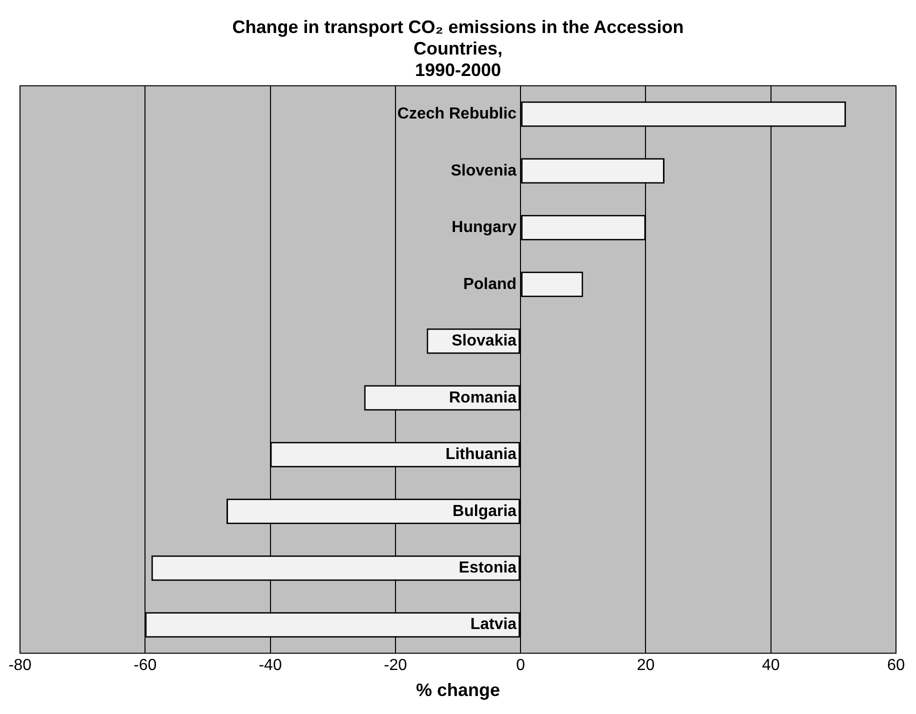 This screenshot has height=714, width=916. Describe the element at coordinates (458, 48) in the screenshot. I see `chart-title: Change in transport CO₂ emissions in the Accession Countries, 1990-2000` at that location.